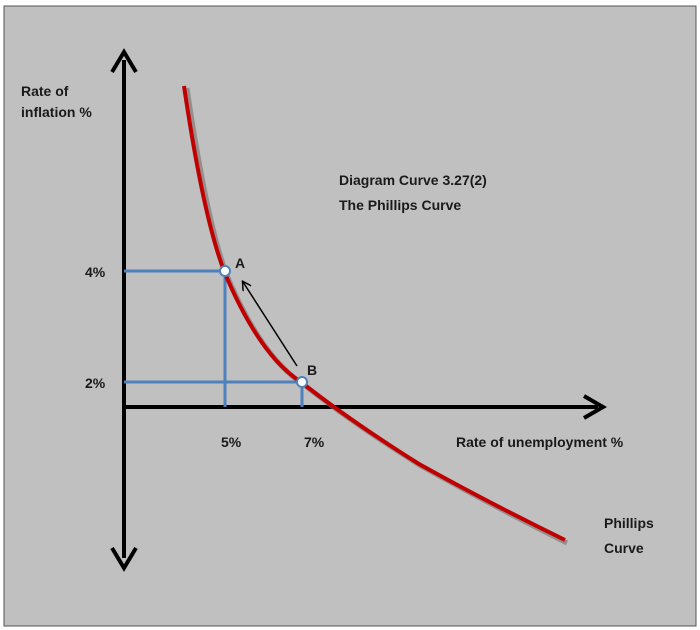  Describe the element at coordinates (302, 382) in the screenshot. I see `point-b-marker` at that location.